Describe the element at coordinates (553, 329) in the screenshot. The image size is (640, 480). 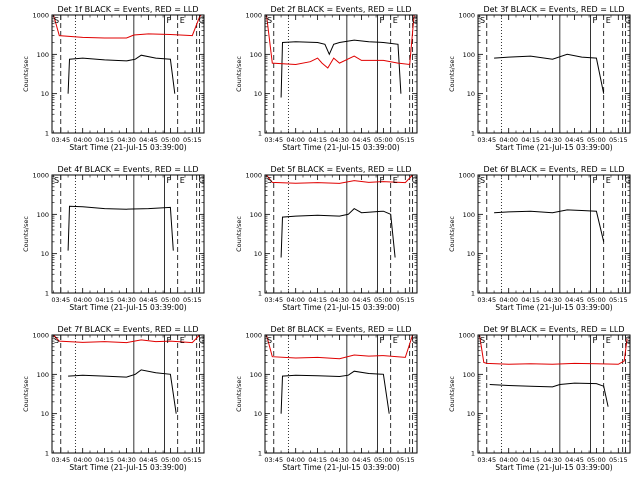
I see `panel-title: Det 9f BLACK = Events, RED = LLD` at that location.